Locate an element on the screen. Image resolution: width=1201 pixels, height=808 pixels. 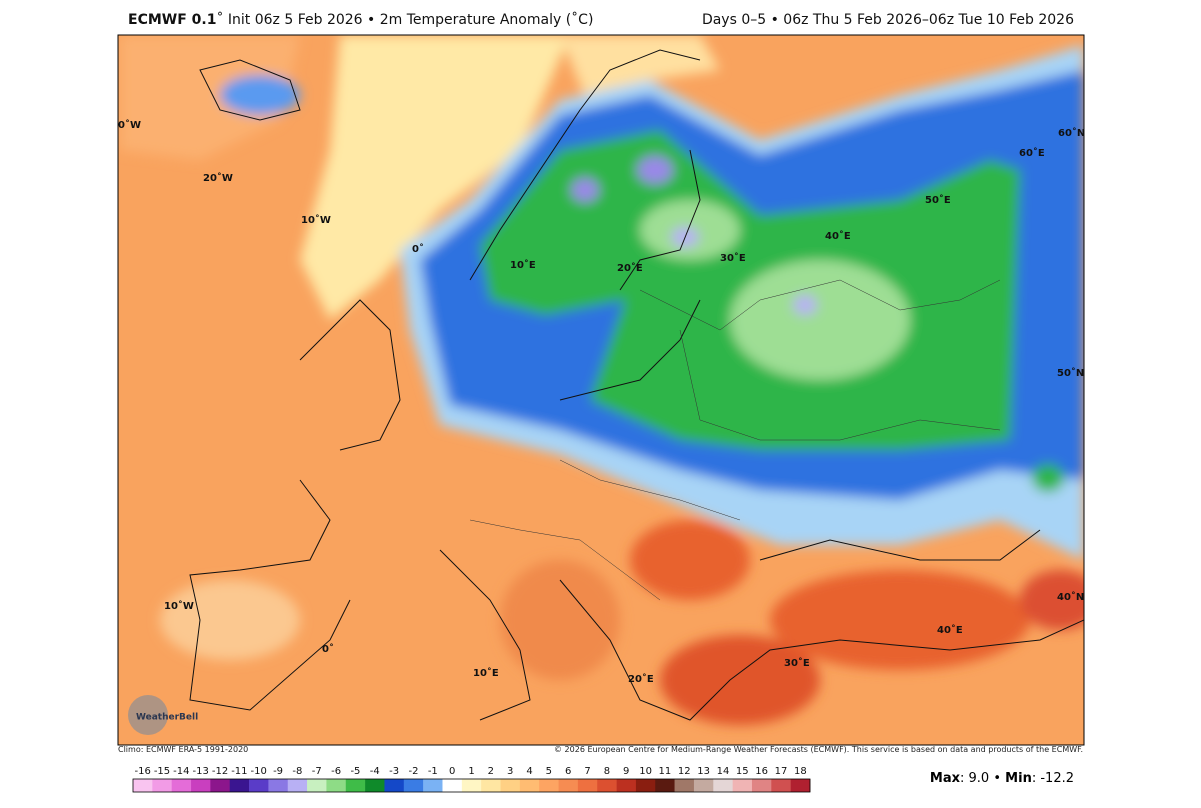
warm-patch is located at coordinates (210, 97).